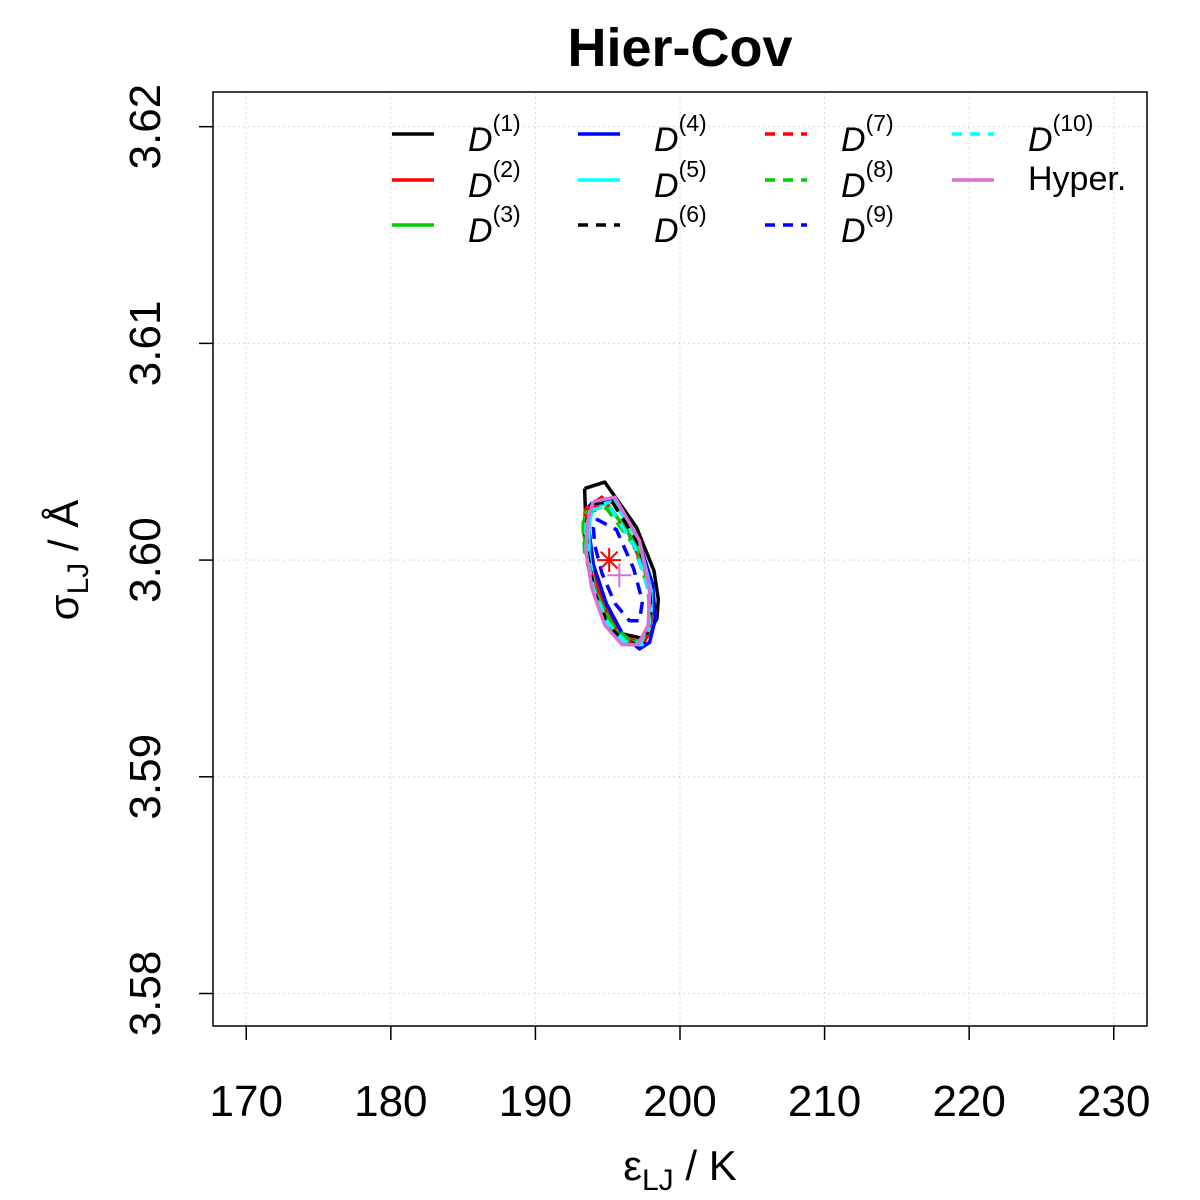 The height and width of the screenshot is (1200, 1200). I want to click on legend-label: D(1), so click(494, 134).